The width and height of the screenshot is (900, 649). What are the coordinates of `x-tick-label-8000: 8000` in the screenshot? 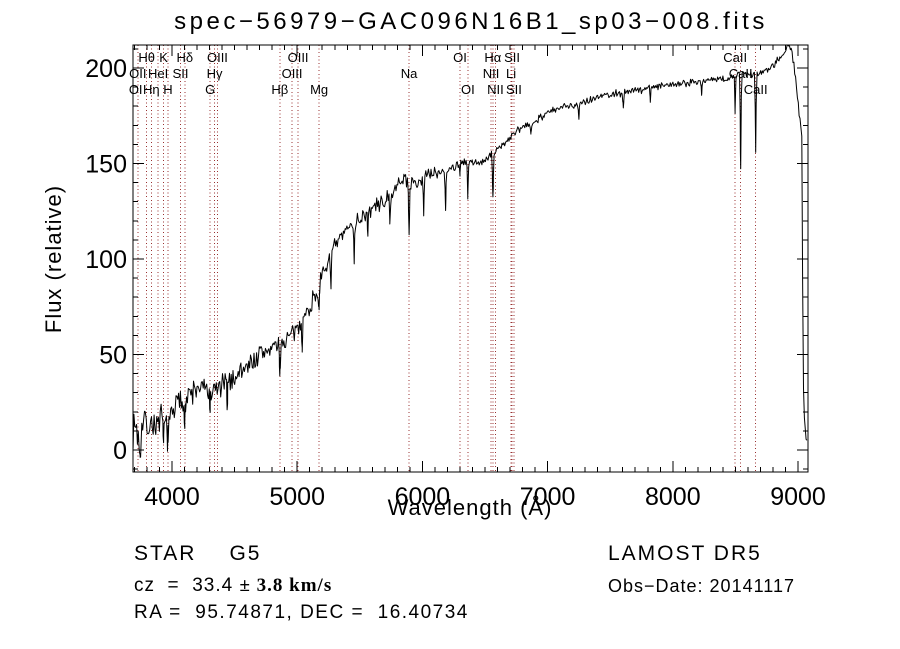 It's located at (673, 497).